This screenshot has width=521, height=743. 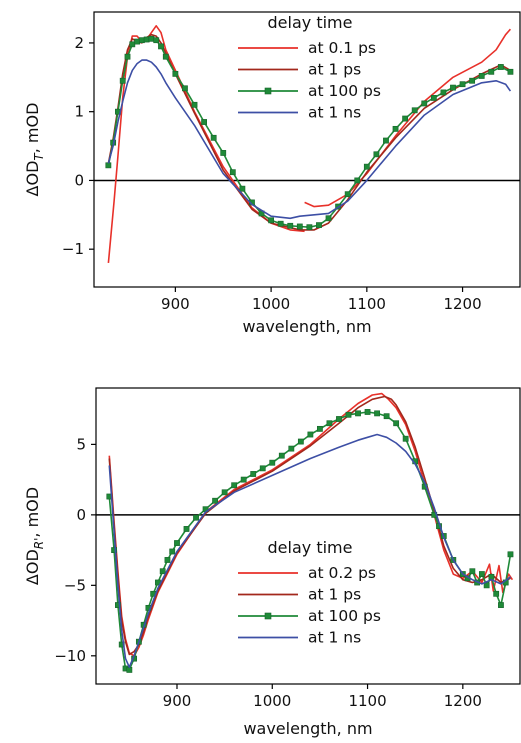 What do you see at coordinates (299, 595) in the screenshot?
I see `legend-item-2: at 1 ps` at bounding box center [299, 595].